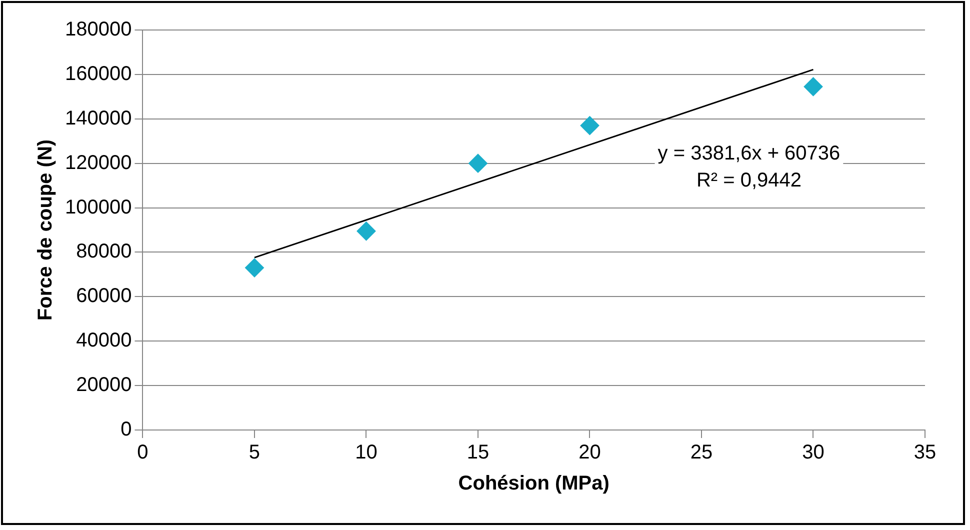  Describe the element at coordinates (925, 453) in the screenshot. I see `x-tick-label: 35` at that location.